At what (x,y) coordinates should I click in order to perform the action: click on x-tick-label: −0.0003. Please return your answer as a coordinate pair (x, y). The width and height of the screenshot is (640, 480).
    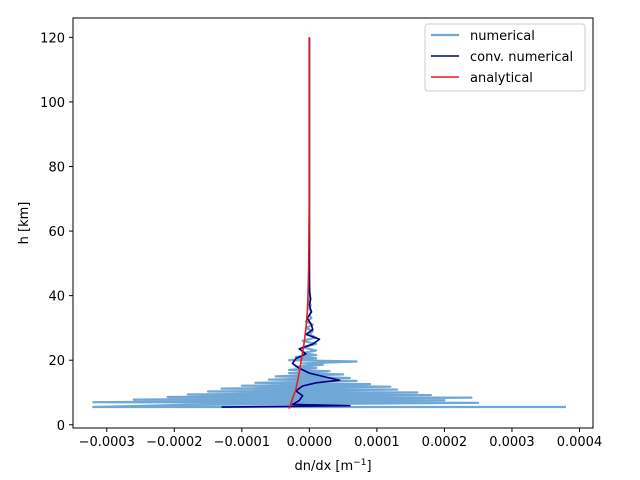
    Looking at the image, I should click on (107, 442).